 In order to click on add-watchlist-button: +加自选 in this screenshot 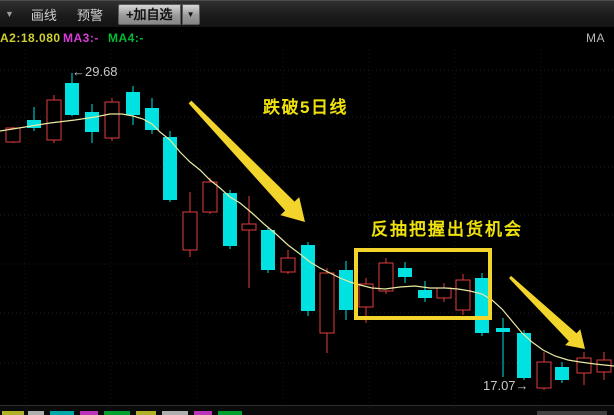, I will do `click(149, 14)`.